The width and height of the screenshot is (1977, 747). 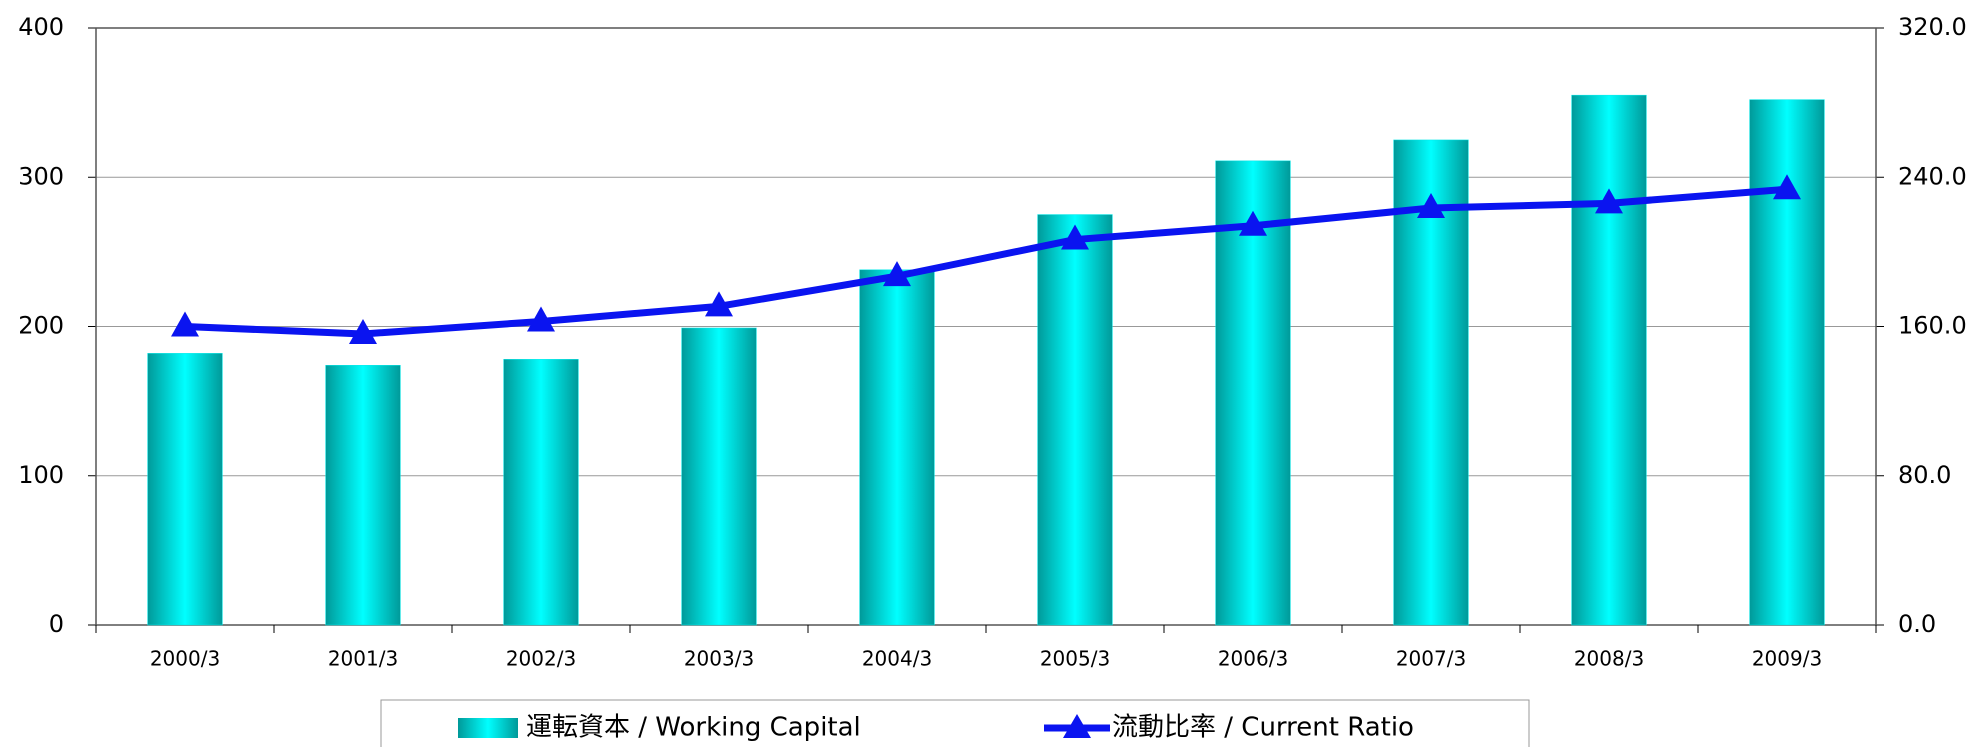 I want to click on x-tick-label: 2008/3, so click(x=1609, y=659).